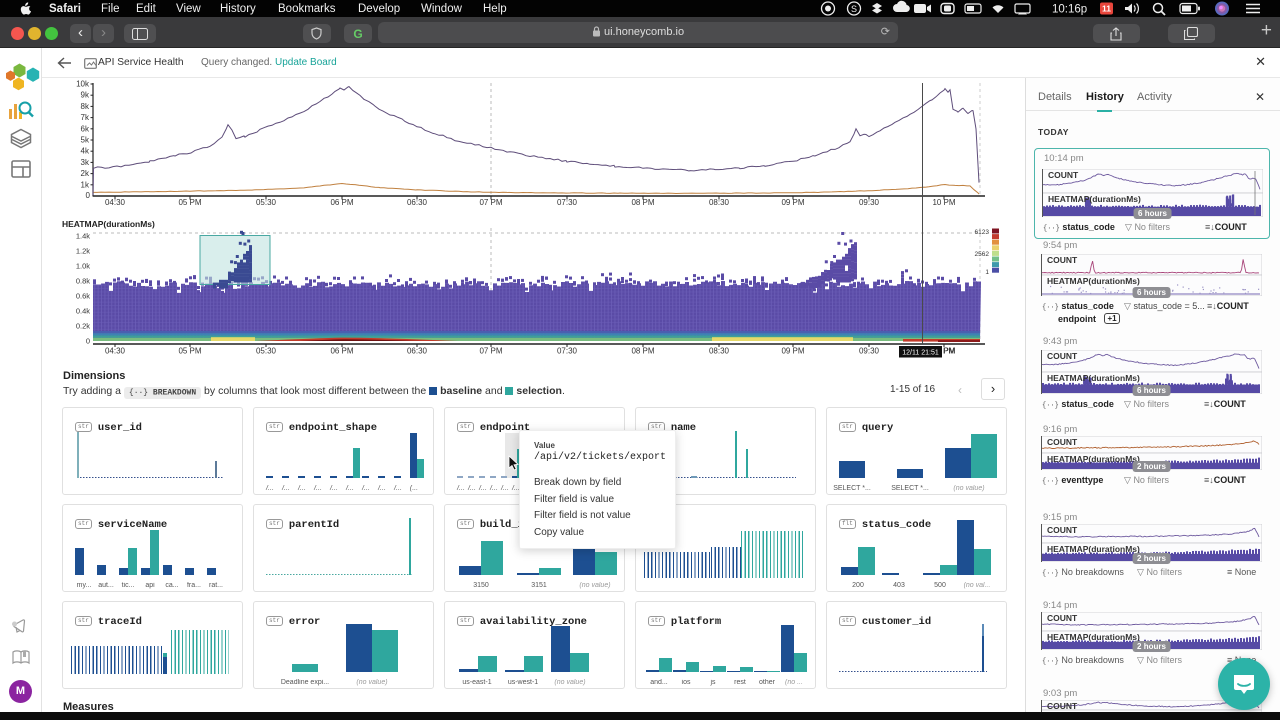 Image resolution: width=1280 pixels, height=720 pixels. I want to click on svg-text: S, so click(854, 9).